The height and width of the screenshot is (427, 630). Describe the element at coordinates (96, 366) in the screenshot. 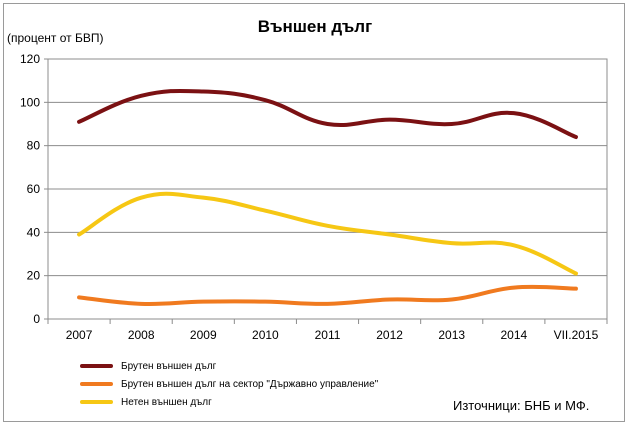

I see `legend-swatch-gross-external-debt` at that location.